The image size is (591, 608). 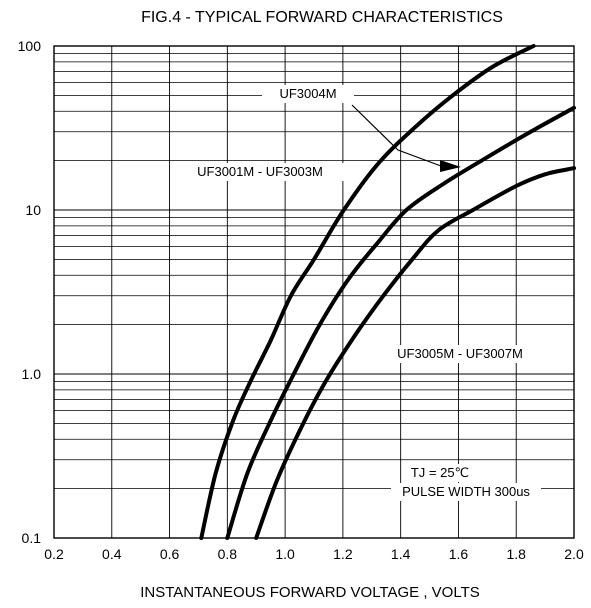 I want to click on label-tj-background, so click(x=440, y=473).